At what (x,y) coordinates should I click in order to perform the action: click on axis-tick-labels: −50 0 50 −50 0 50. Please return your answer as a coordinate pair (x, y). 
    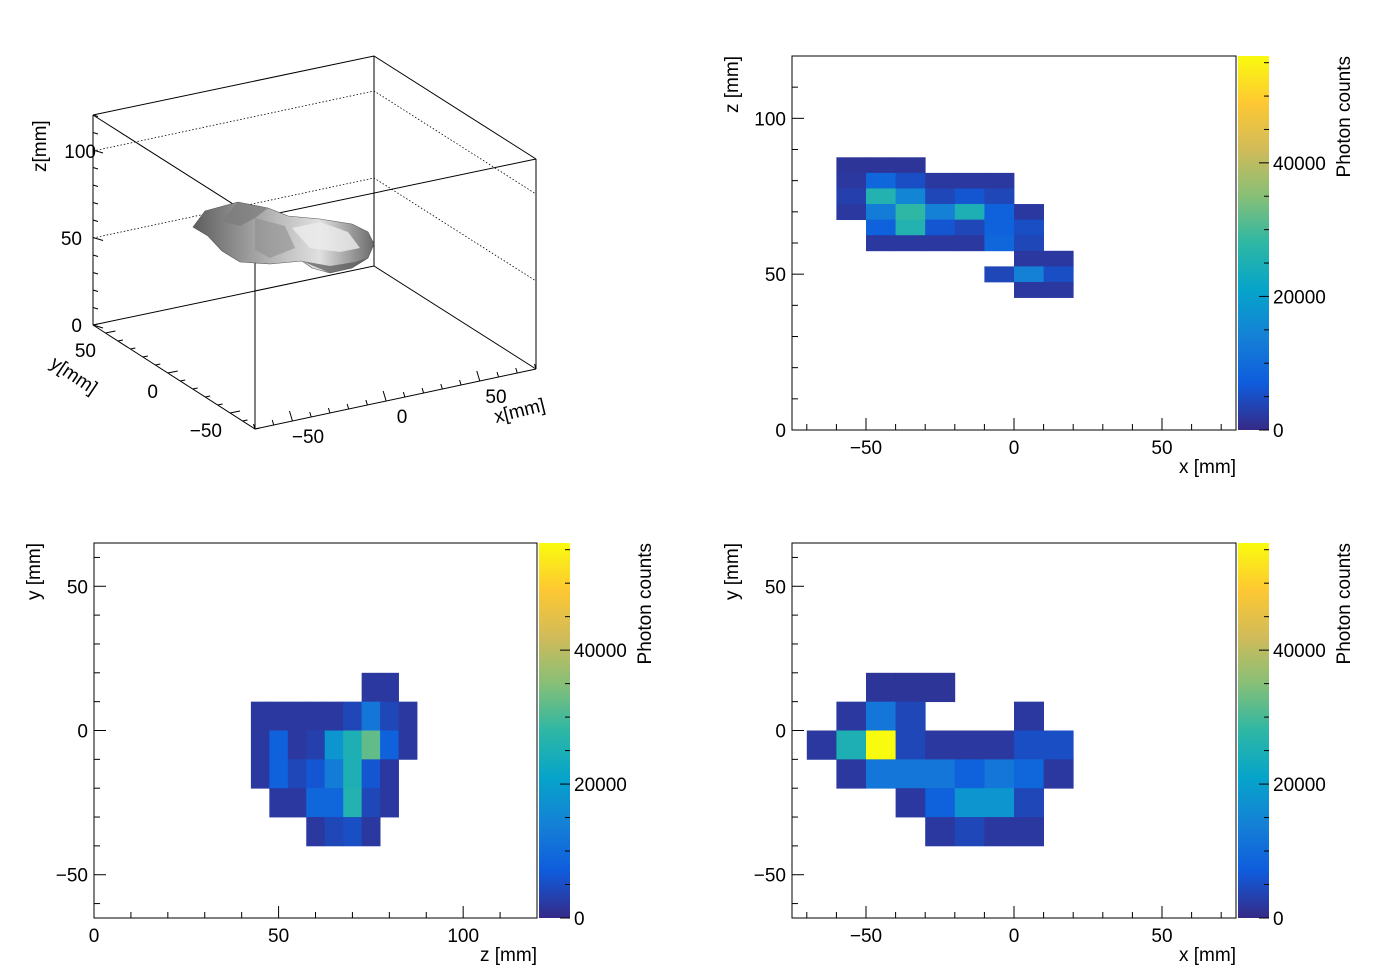
    Looking at the image, I should click on (963, 762).